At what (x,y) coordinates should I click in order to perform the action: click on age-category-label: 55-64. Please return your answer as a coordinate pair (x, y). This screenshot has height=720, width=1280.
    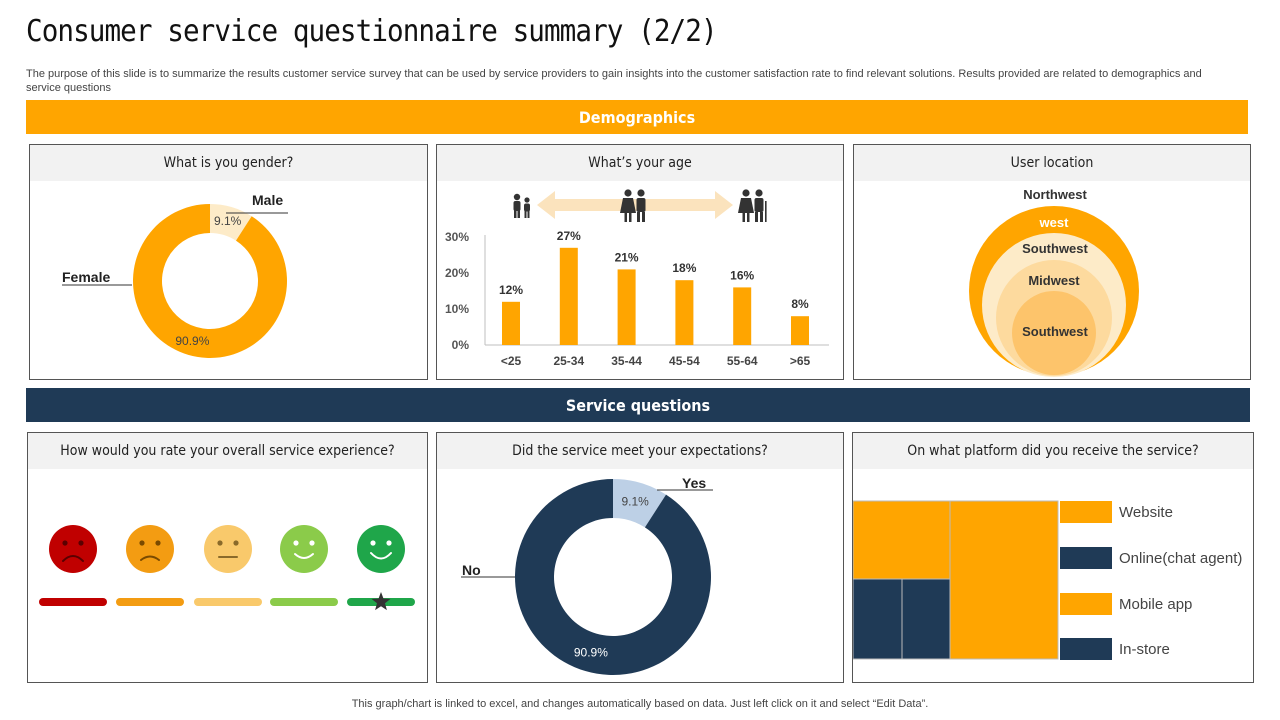
    Looking at the image, I should click on (742, 361).